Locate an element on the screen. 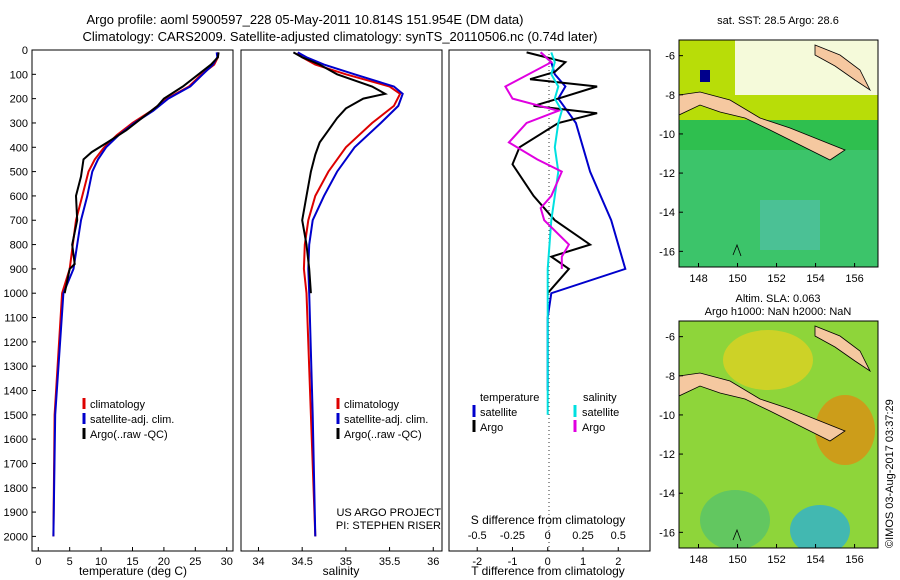 The image size is (900, 580). y-tick-label: 1400 is located at coordinates (16, 391).